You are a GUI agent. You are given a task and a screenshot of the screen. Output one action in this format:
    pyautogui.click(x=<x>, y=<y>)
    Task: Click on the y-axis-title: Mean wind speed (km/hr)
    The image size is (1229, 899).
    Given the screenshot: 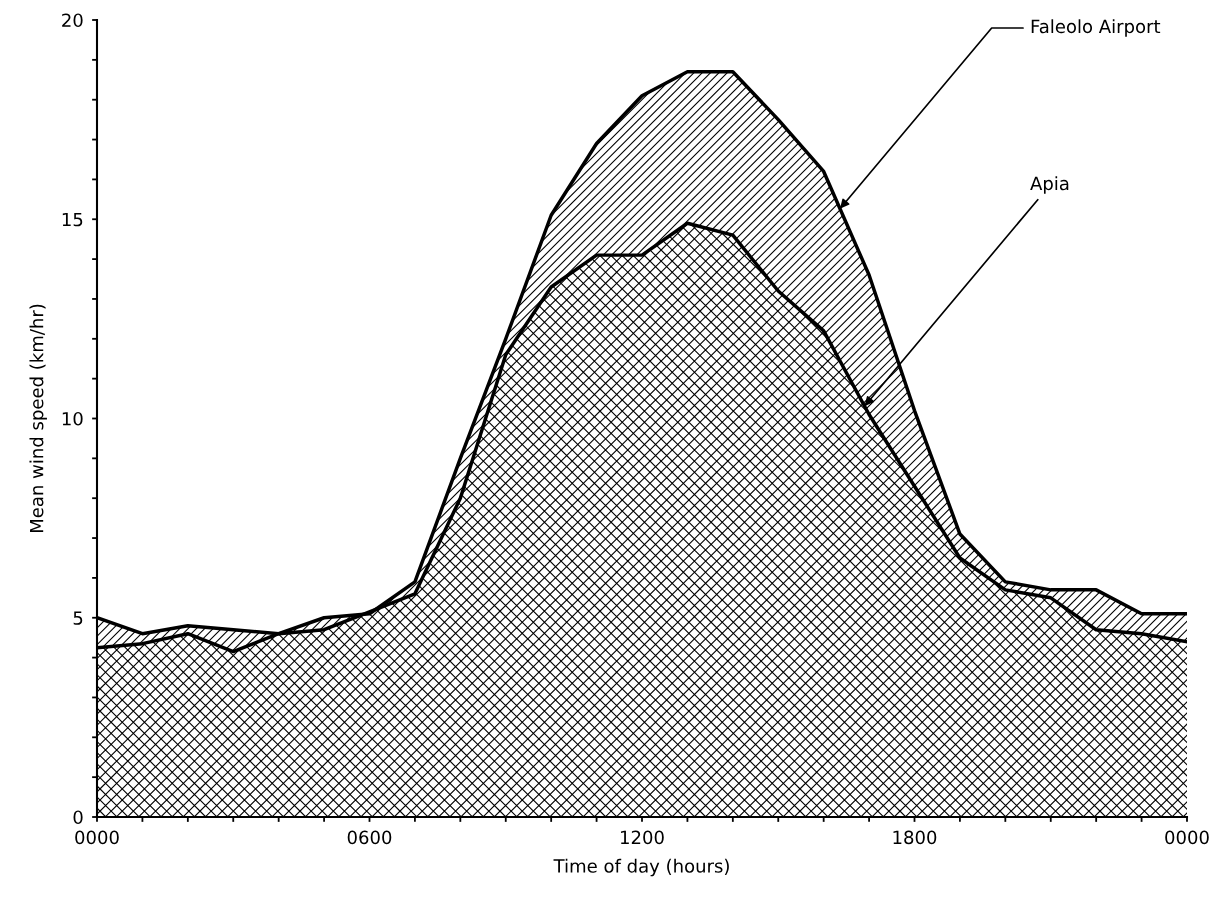 What is the action you would take?
    pyautogui.click(x=38, y=418)
    